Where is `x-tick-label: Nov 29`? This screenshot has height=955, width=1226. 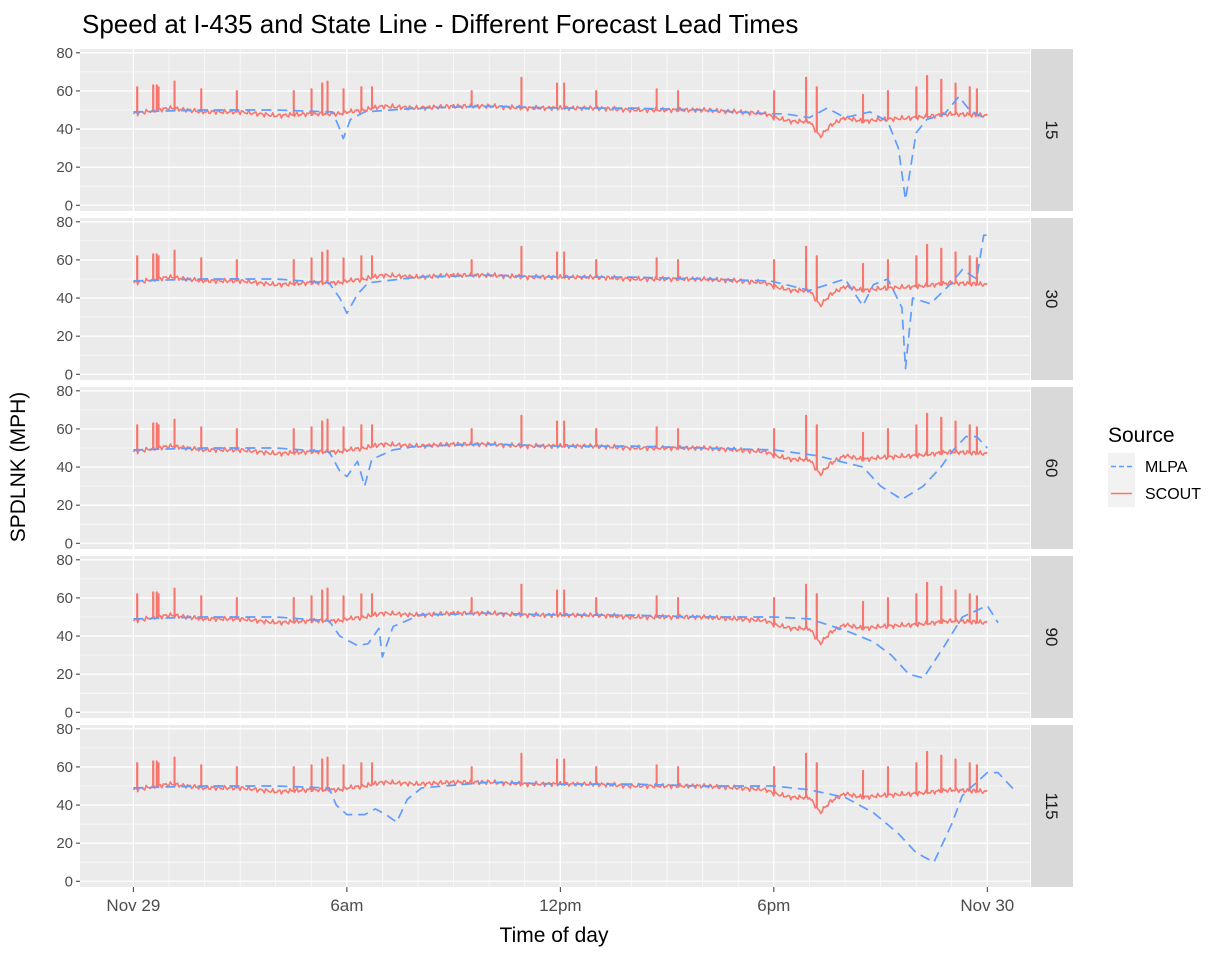 x-tick-label: Nov 29 is located at coordinates (133, 905).